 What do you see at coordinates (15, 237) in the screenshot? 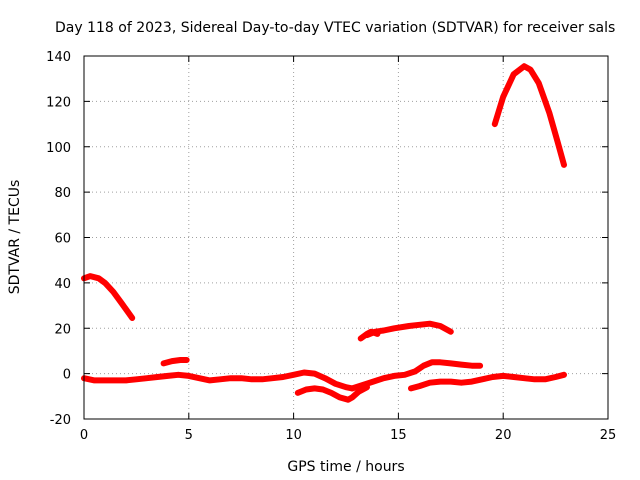
I see `y-axis-title: SDTVAR / TECUs` at bounding box center [15, 237].